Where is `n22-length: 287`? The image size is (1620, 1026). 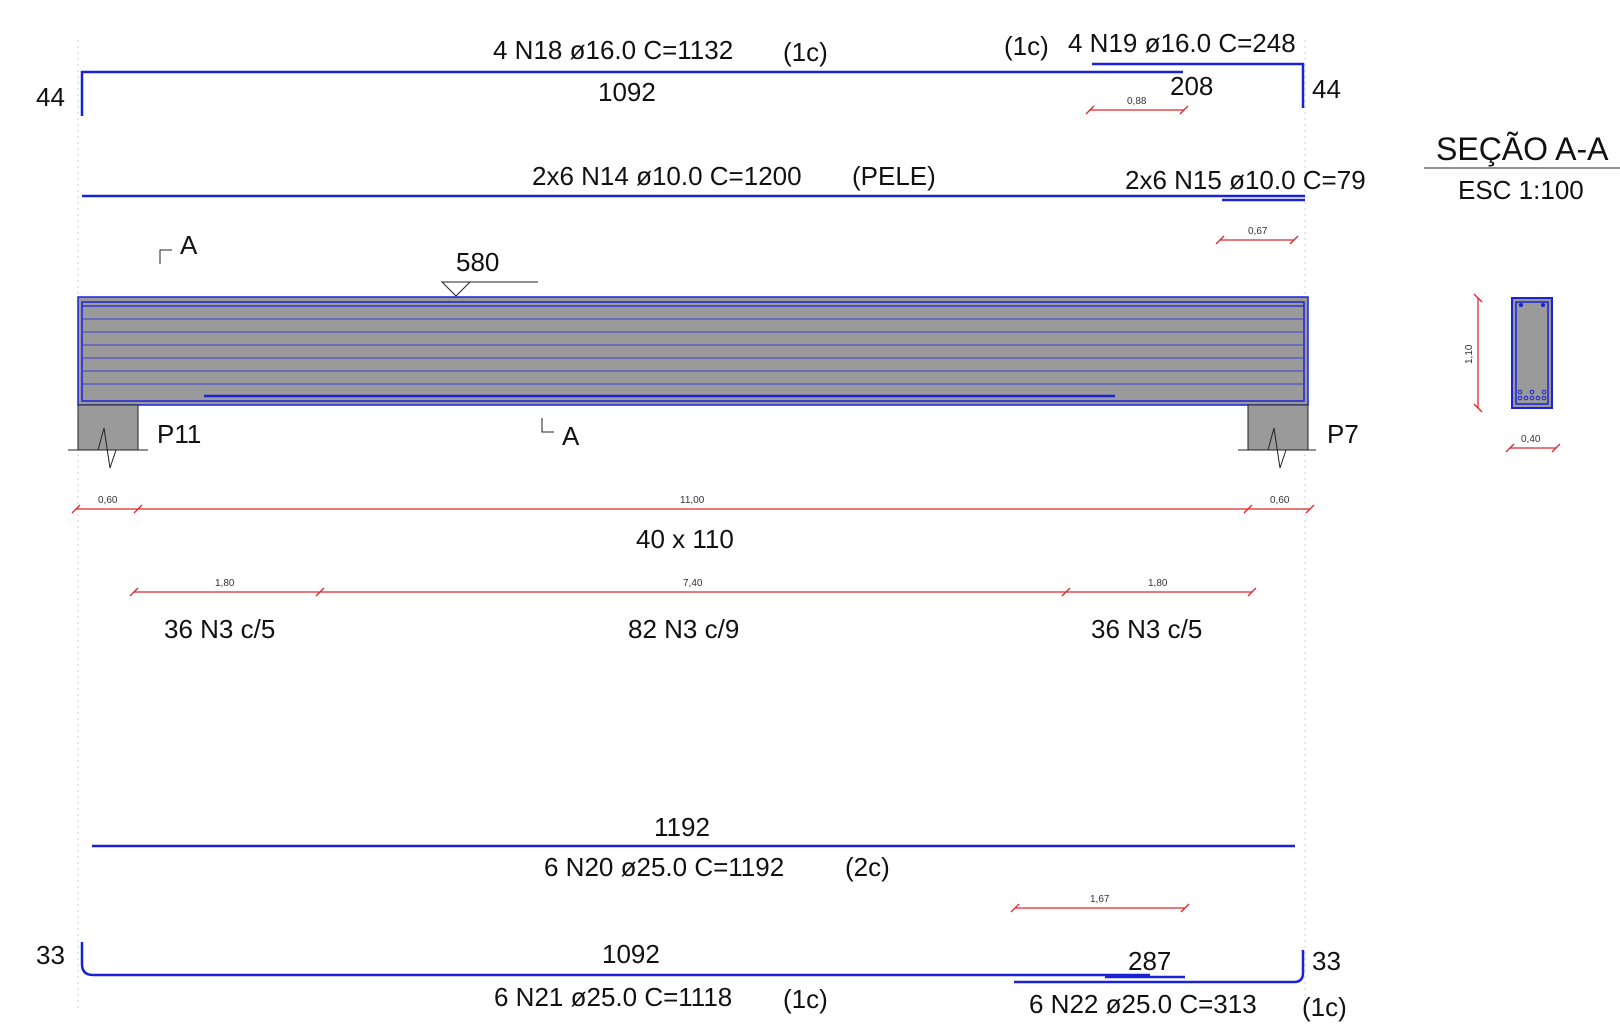
n22-length: 287 is located at coordinates (1149, 961).